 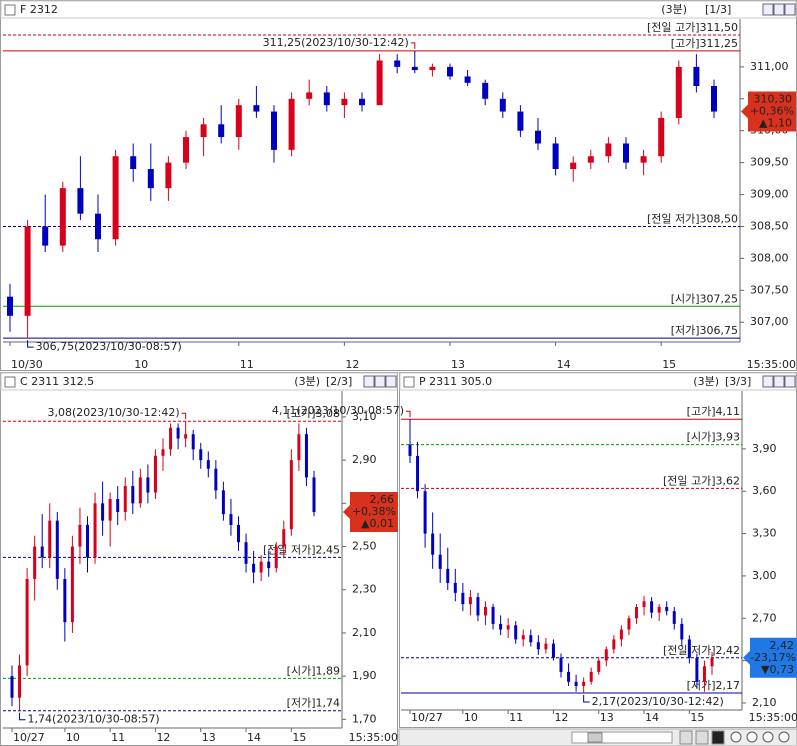 What do you see at coordinates (706, 381) in the screenshot?
I see `interval: (3분)` at bounding box center [706, 381].